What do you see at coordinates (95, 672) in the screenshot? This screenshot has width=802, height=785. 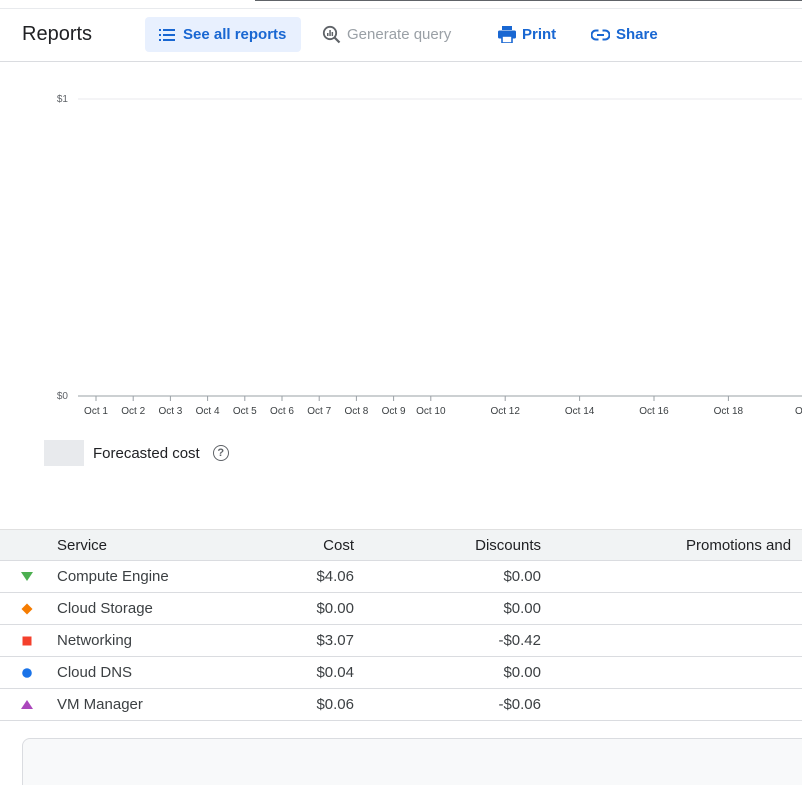 I see `service-name: Cloud DNS` at bounding box center [95, 672].